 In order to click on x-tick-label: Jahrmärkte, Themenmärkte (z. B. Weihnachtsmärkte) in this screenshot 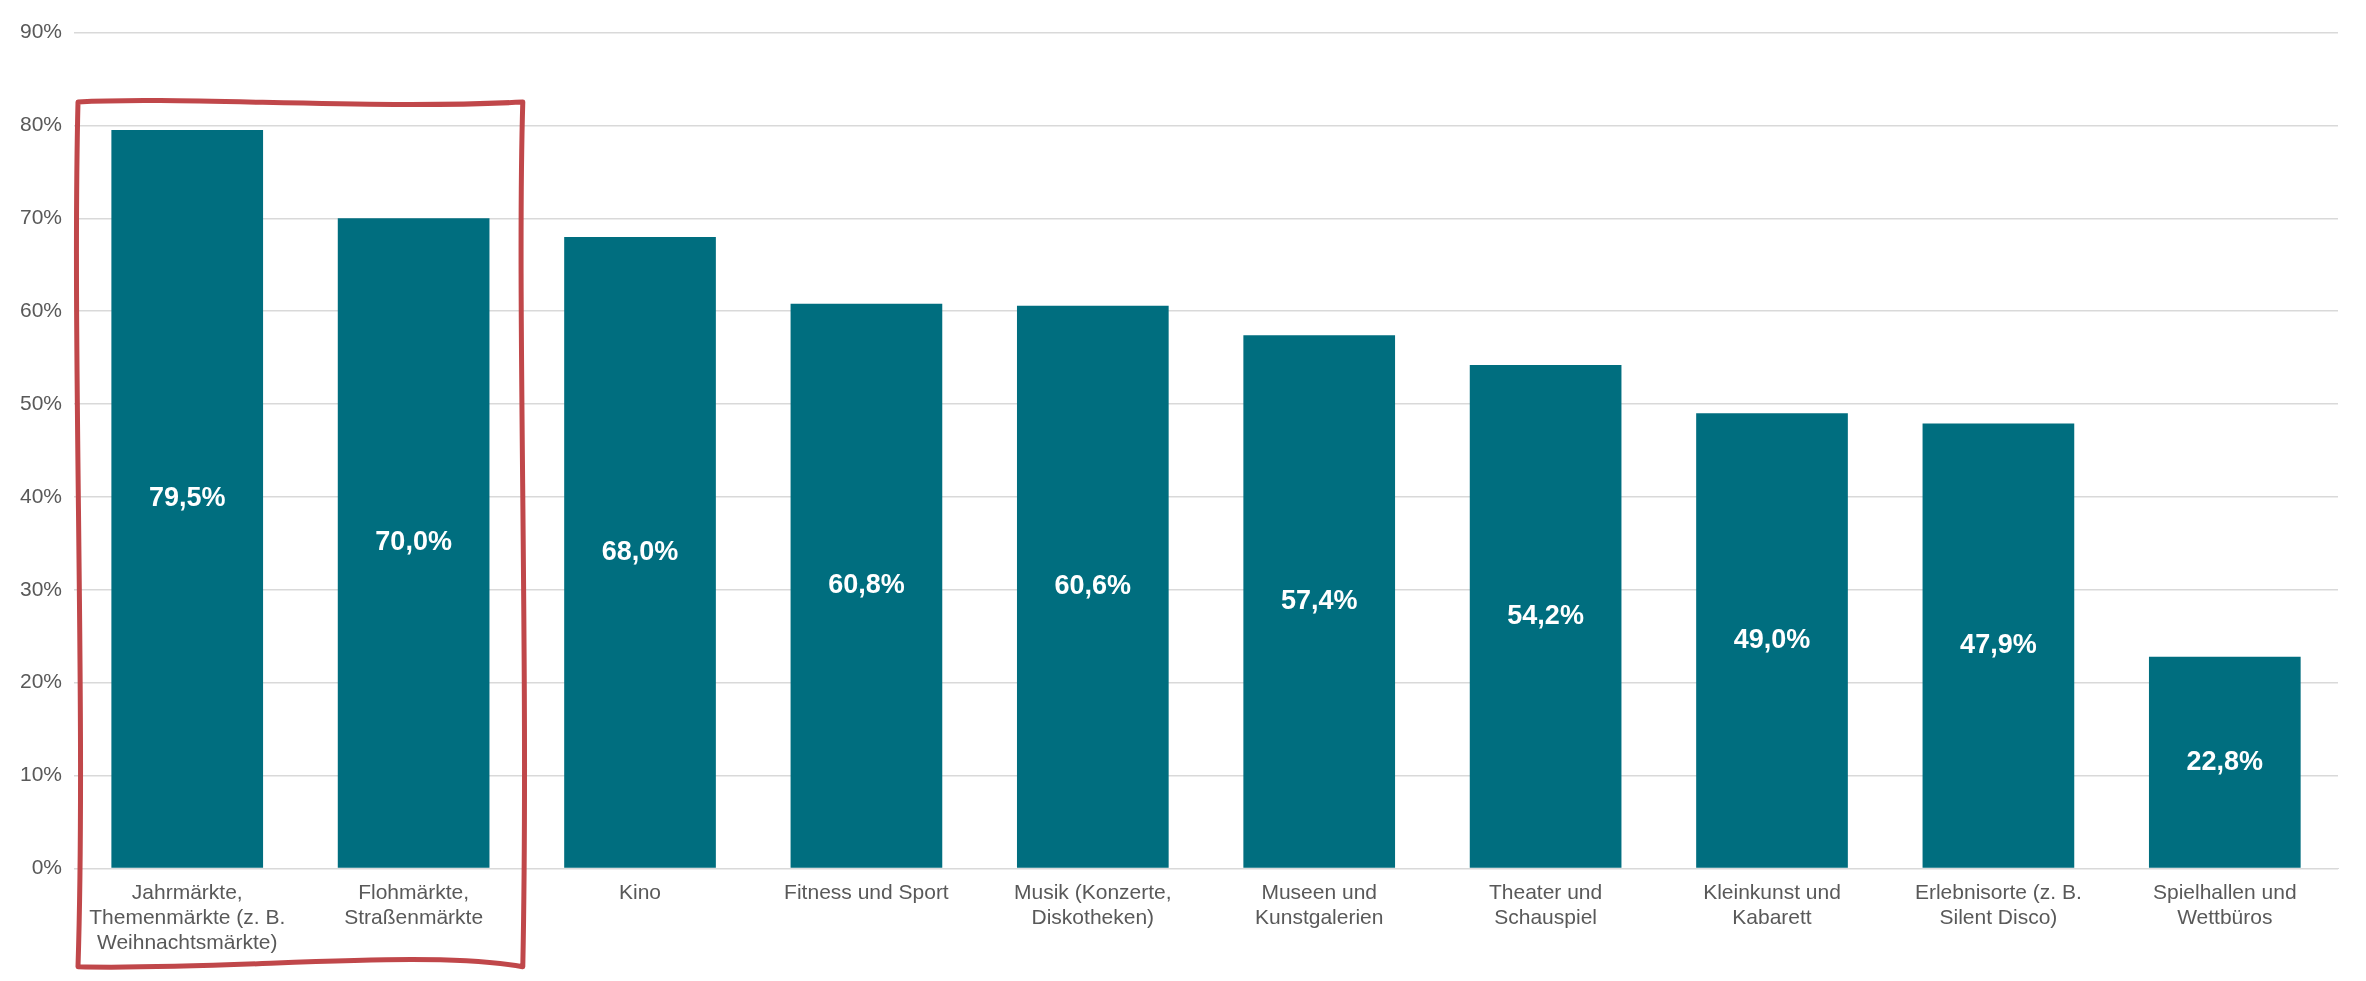, I will do `click(187, 916)`.